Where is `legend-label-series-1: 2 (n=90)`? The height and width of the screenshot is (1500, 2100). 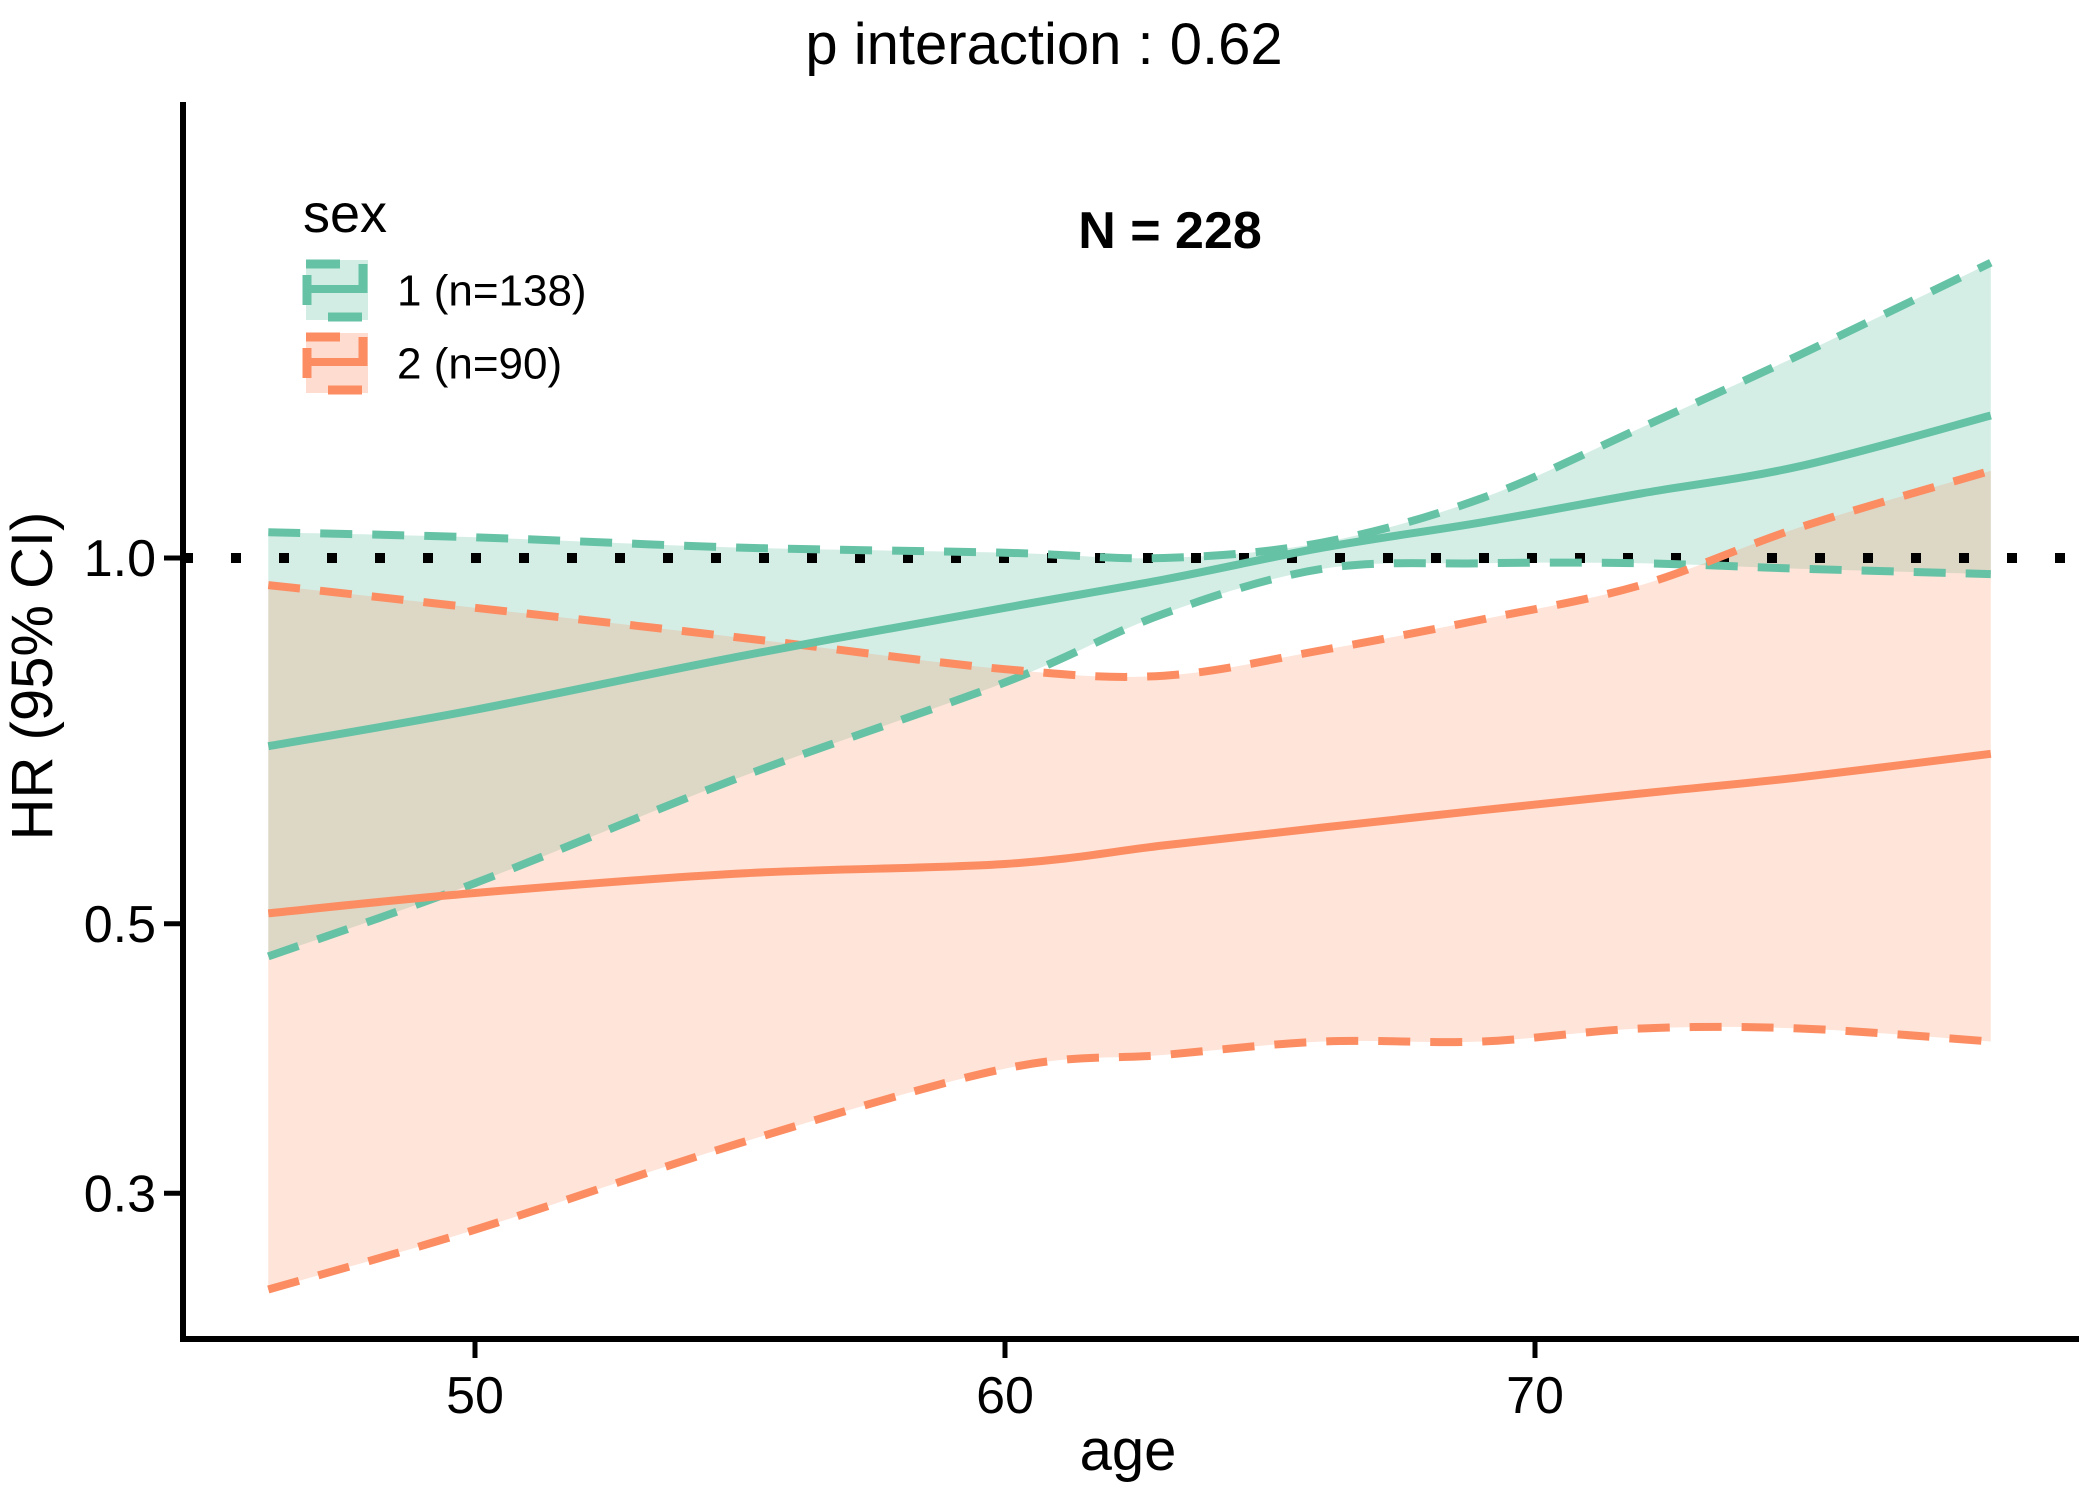 legend-label-series-1: 2 (n=90) is located at coordinates (479, 363).